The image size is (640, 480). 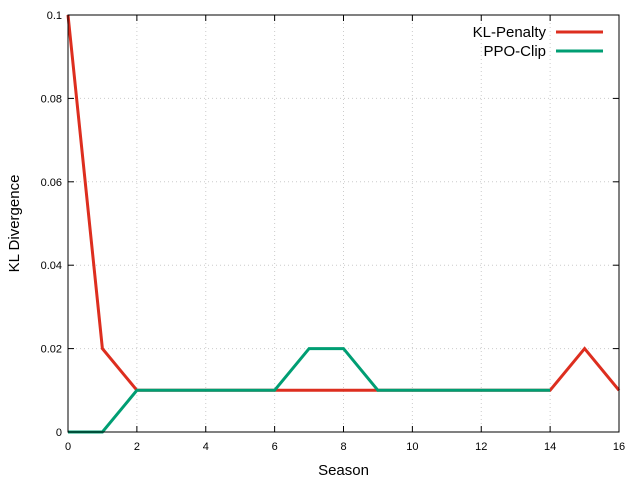 I want to click on y-tick-label: 0, so click(x=59, y=433).